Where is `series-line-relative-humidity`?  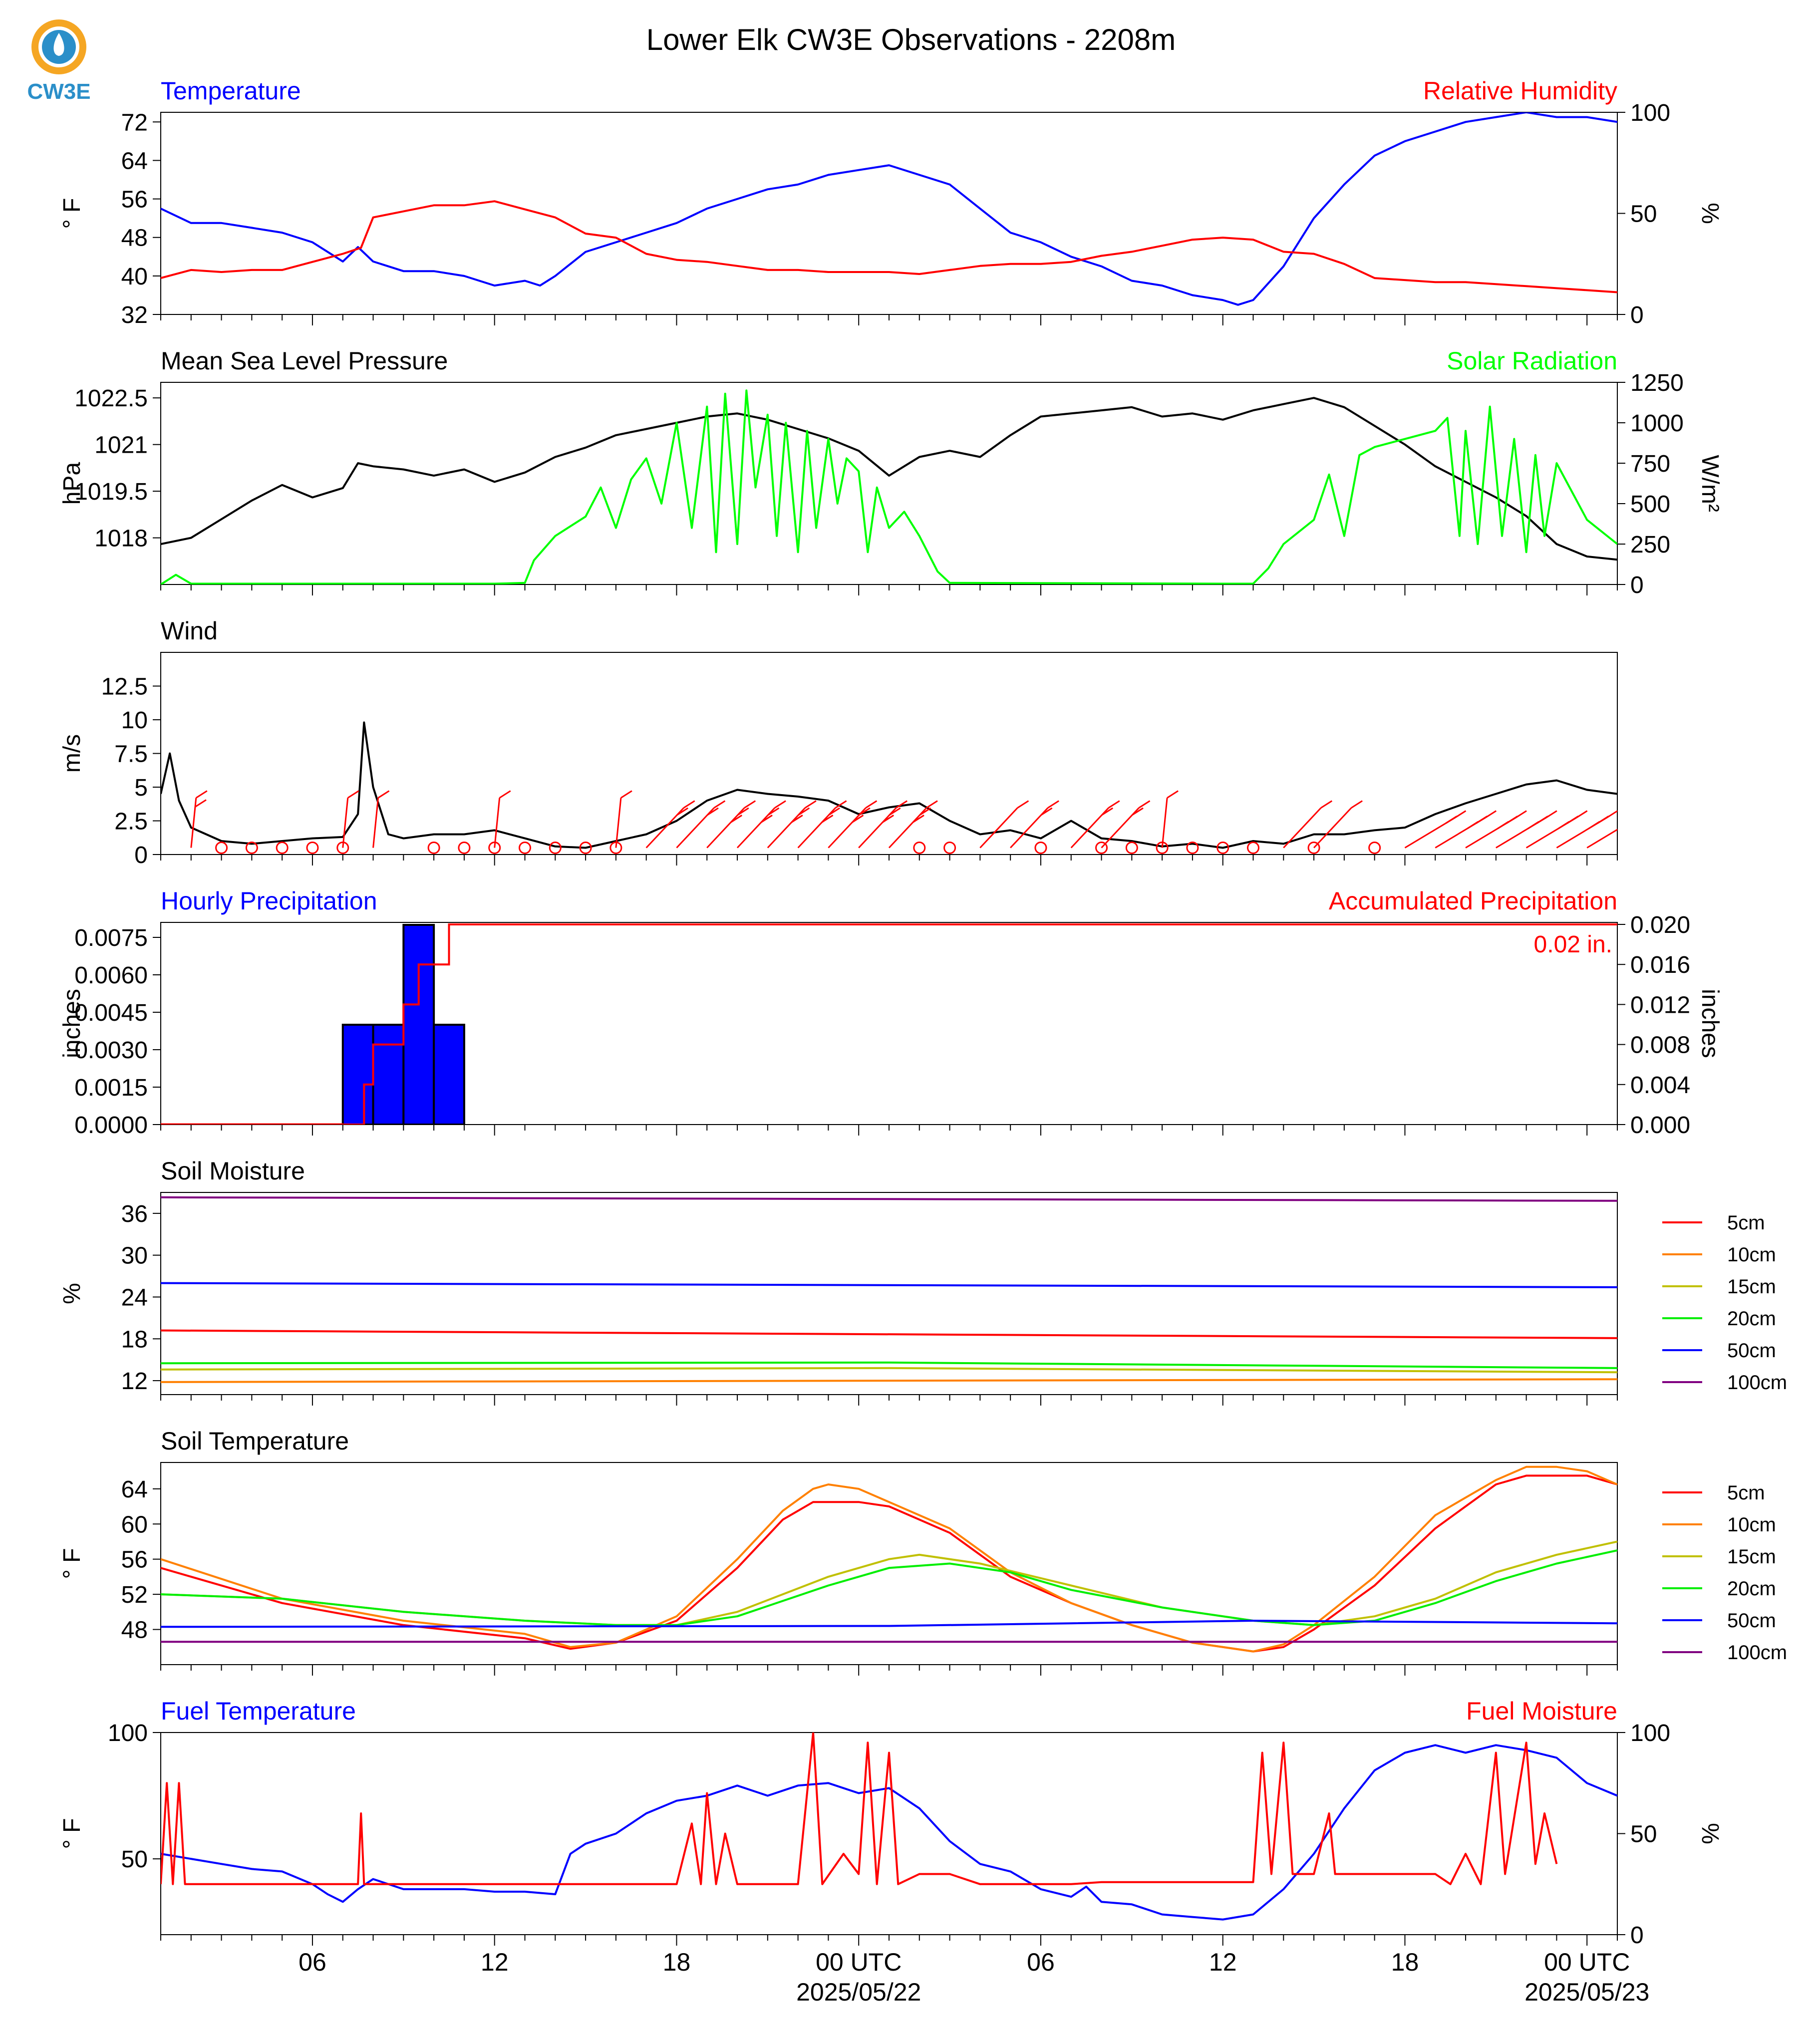
series-line-relative-humidity is located at coordinates (889, 246).